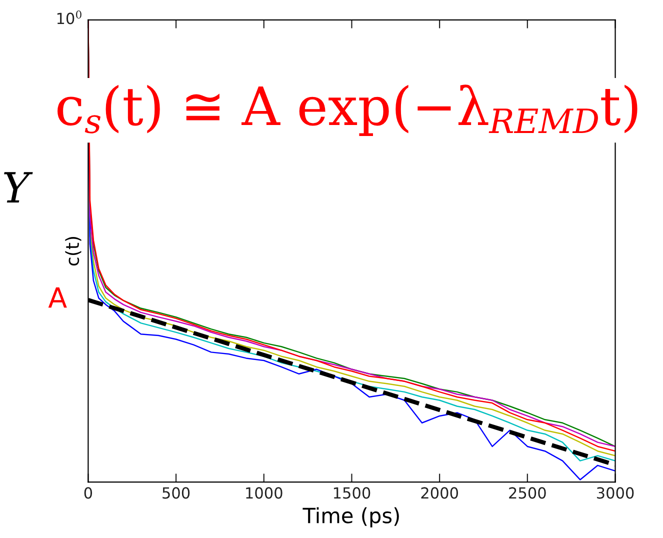  Describe the element at coordinates (69, 17) in the screenshot. I see `text: 10$^{0}$` at that location.